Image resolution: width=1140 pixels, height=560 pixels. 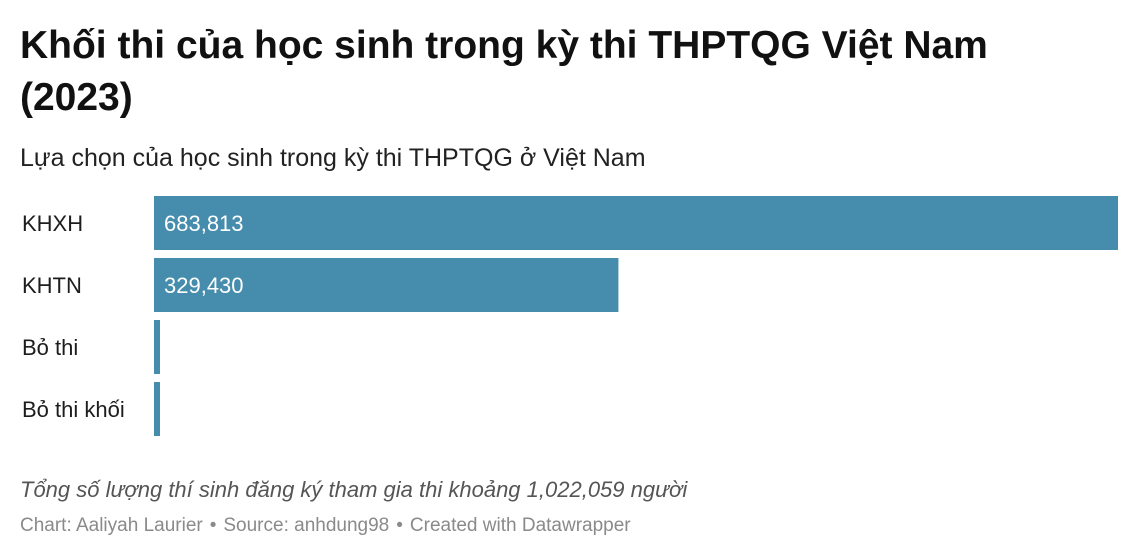 I want to click on category-label: KHTN, so click(x=52, y=285).